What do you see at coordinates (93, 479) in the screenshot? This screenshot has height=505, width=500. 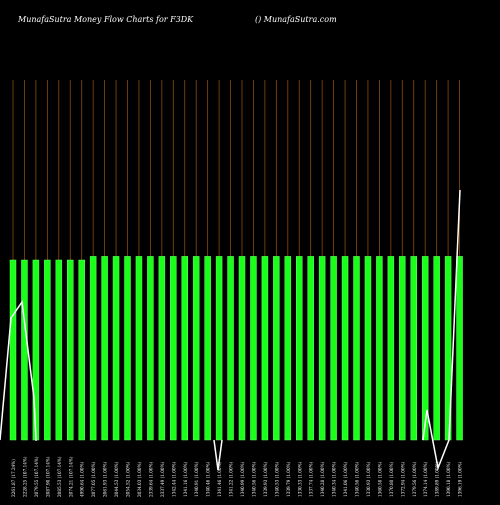 I see `x-tick-label: 2077.05 (1.00%)` at bounding box center [93, 479].